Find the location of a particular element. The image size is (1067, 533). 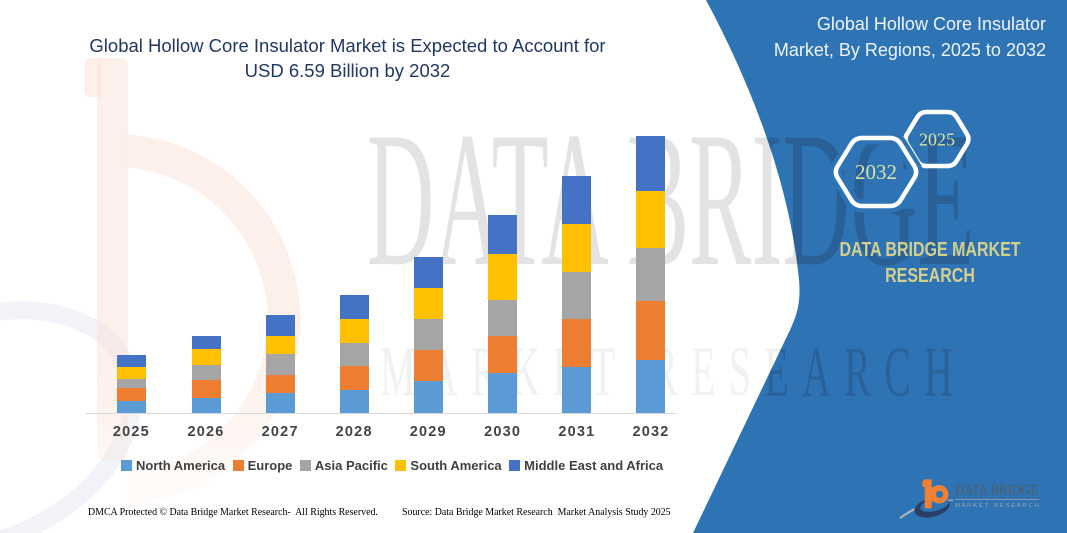

svg-text: 2032 is located at coordinates (876, 172).